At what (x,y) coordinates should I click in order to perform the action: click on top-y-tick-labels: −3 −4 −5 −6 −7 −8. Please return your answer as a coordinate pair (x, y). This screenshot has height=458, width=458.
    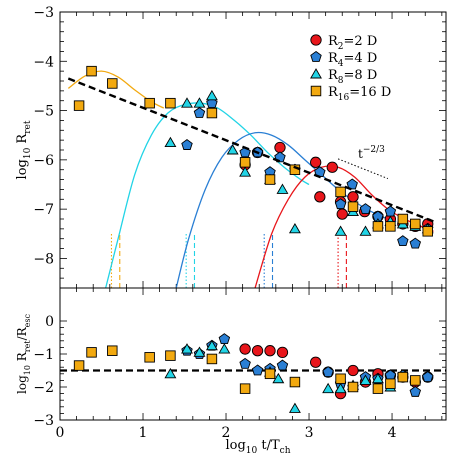
    Looking at the image, I should click on (43, 136).